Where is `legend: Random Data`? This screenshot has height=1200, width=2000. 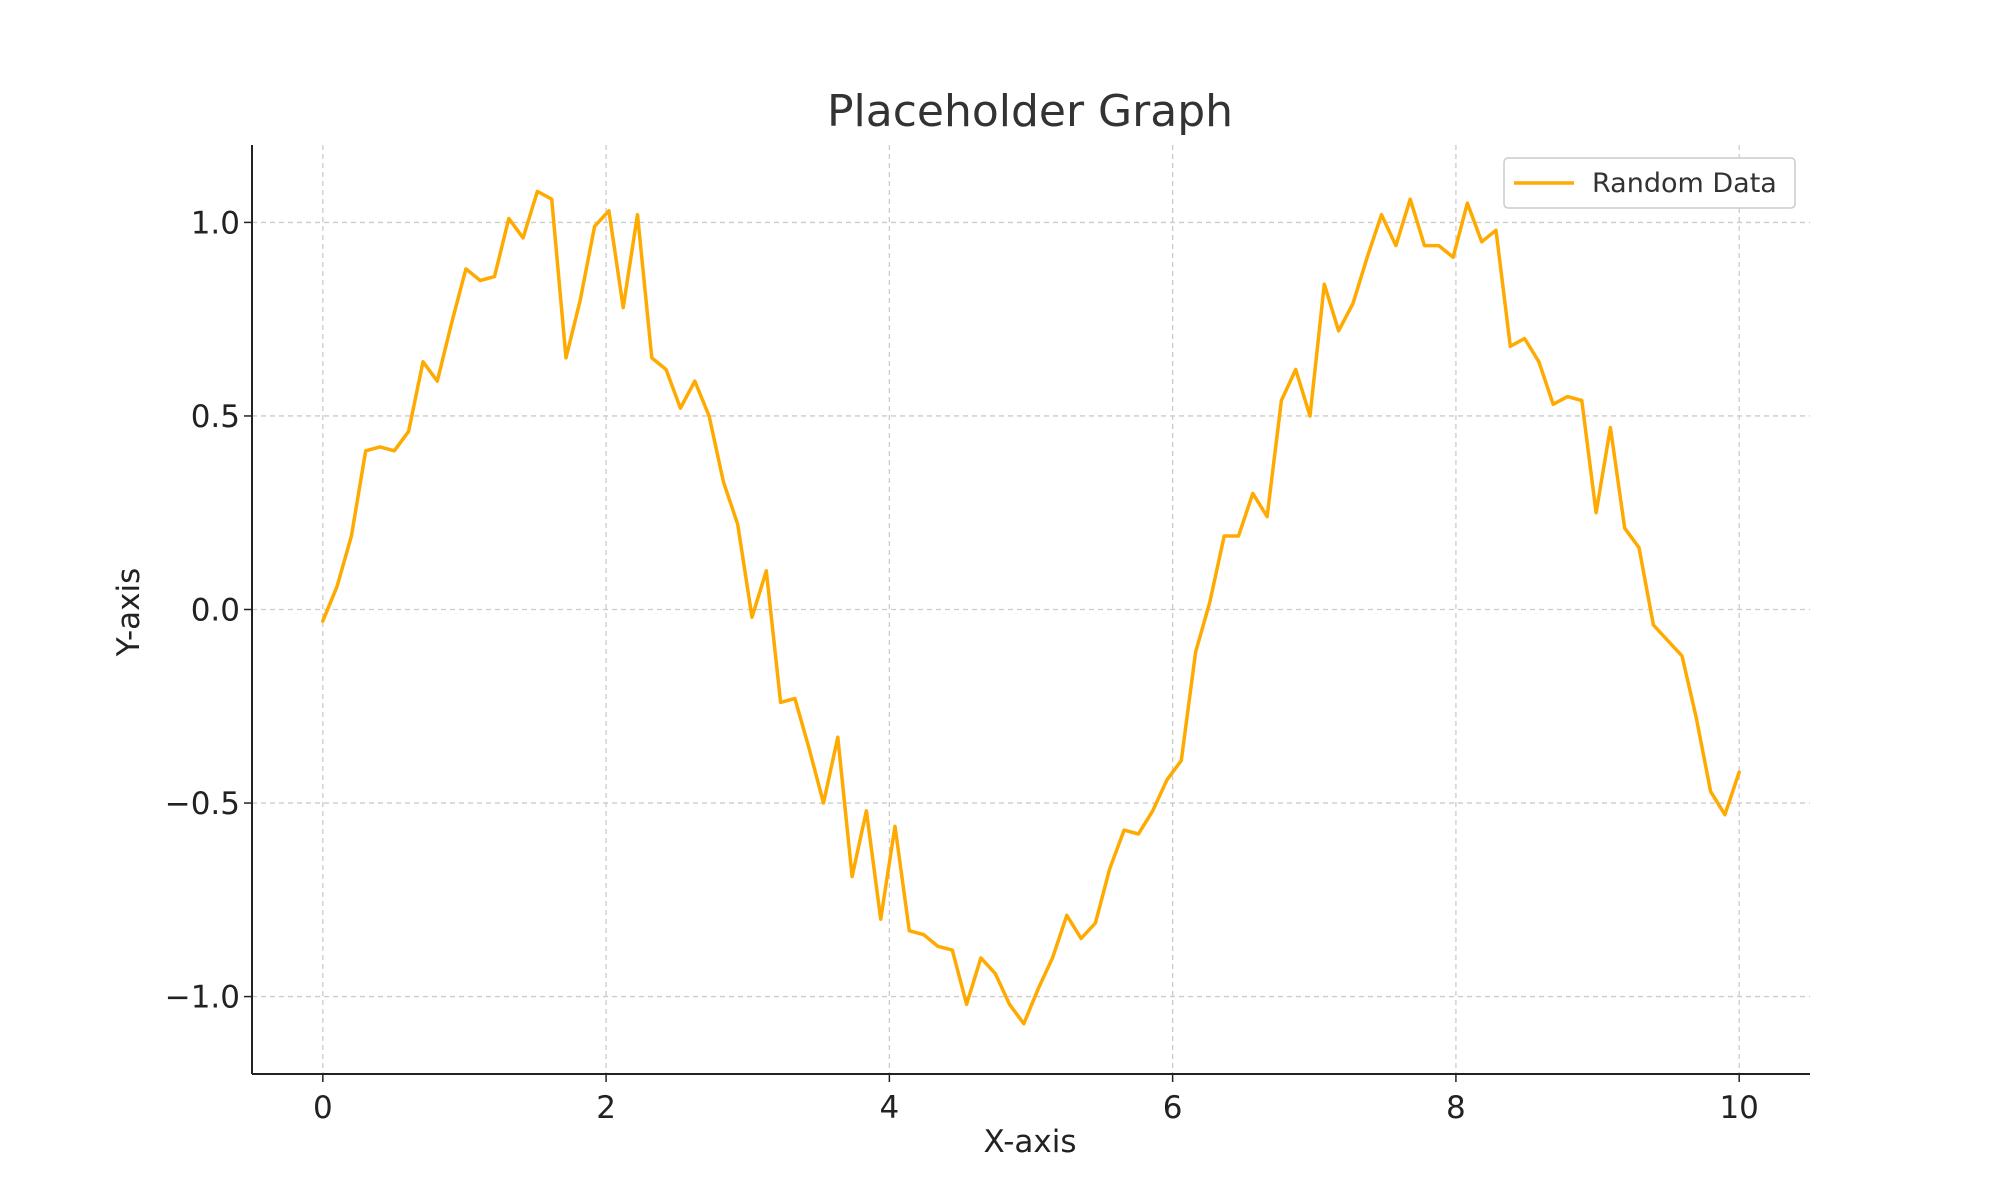 legend: Random Data is located at coordinates (1649, 183).